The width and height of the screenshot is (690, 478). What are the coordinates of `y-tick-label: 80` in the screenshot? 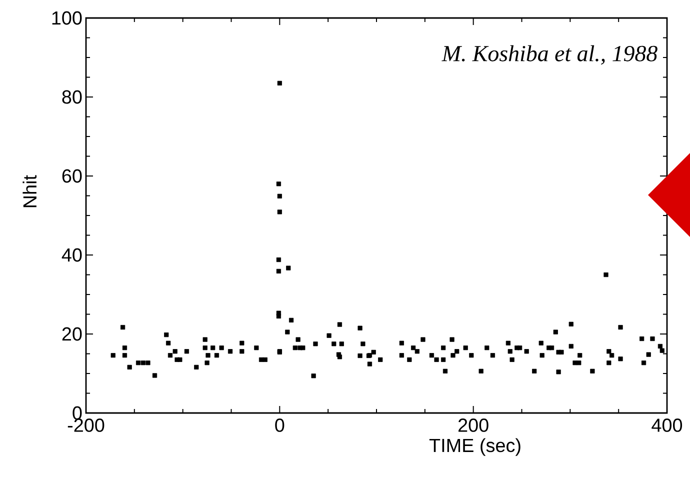 It's located at (72, 97).